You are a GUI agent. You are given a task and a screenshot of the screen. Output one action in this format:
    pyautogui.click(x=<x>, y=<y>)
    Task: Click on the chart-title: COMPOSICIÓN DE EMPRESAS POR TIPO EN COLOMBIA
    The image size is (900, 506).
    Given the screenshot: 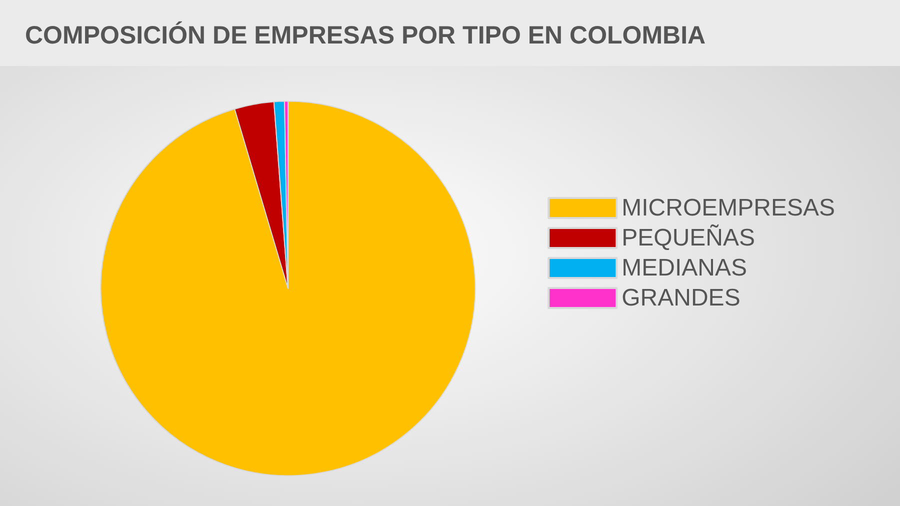 What is the action you would take?
    pyautogui.click(x=365, y=35)
    